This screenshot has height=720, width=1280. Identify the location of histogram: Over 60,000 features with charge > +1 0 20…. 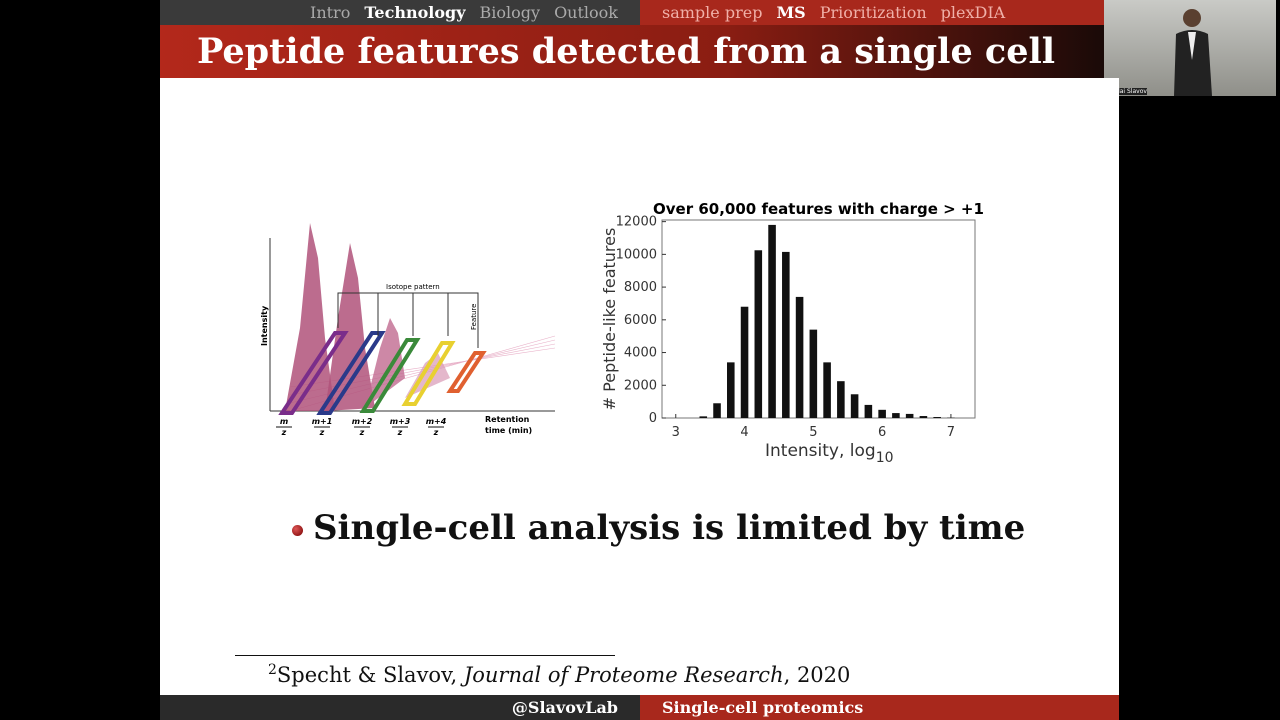
(792, 333).